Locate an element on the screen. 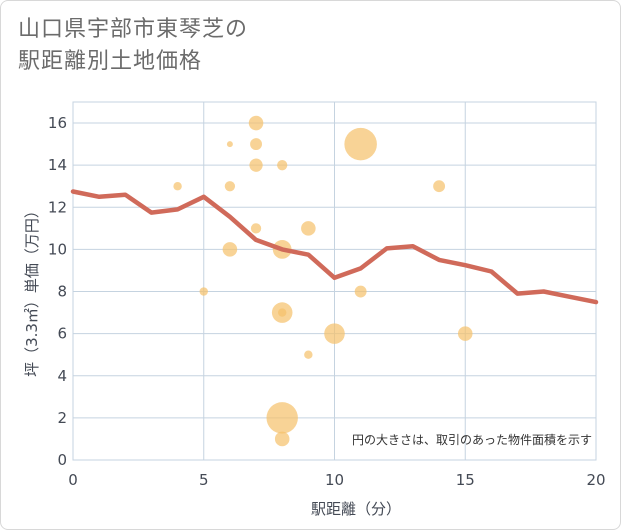  y-tick-label: 2 is located at coordinates (62, 418).